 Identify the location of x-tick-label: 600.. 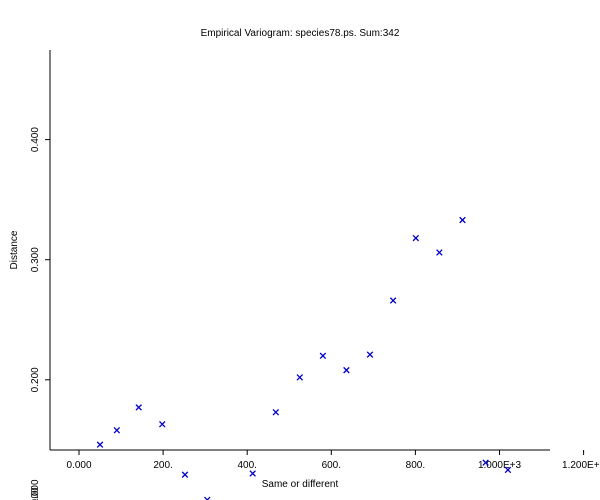
(331, 465).